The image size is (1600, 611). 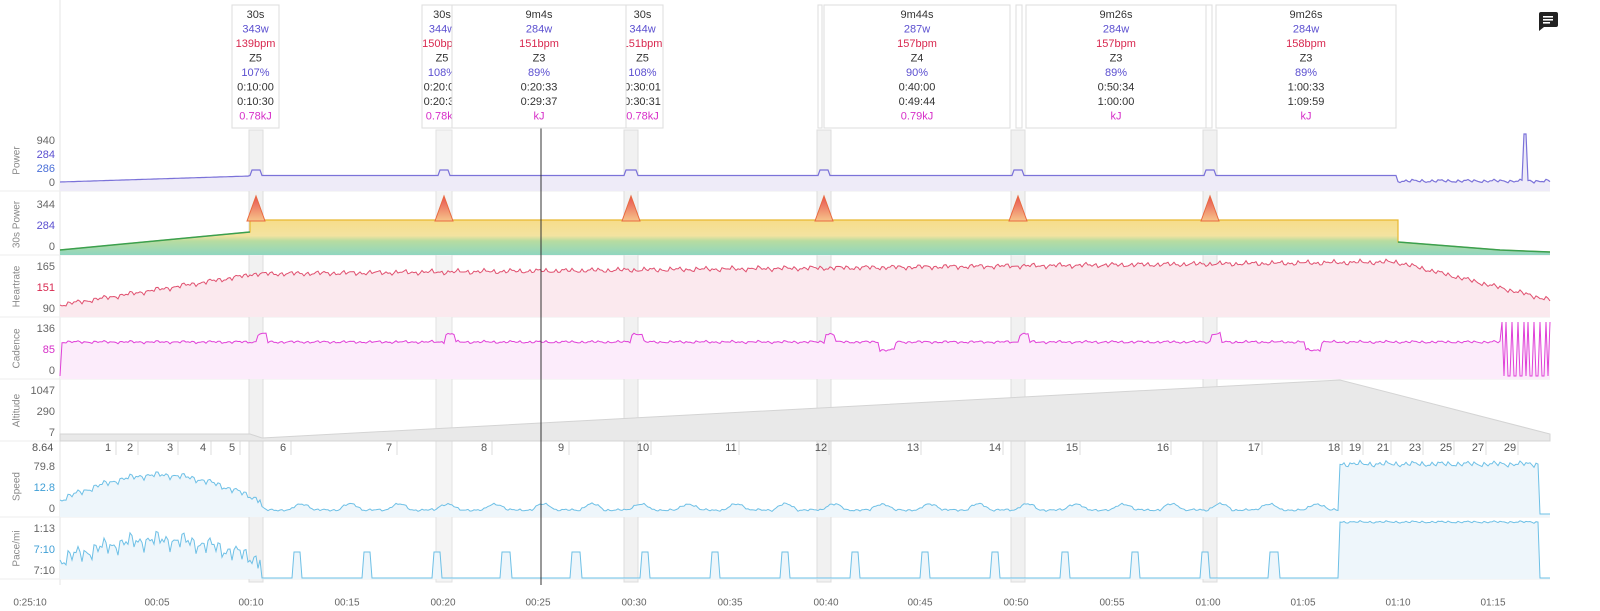 I want to click on card-line: 0.79kJ, so click(x=917, y=116).